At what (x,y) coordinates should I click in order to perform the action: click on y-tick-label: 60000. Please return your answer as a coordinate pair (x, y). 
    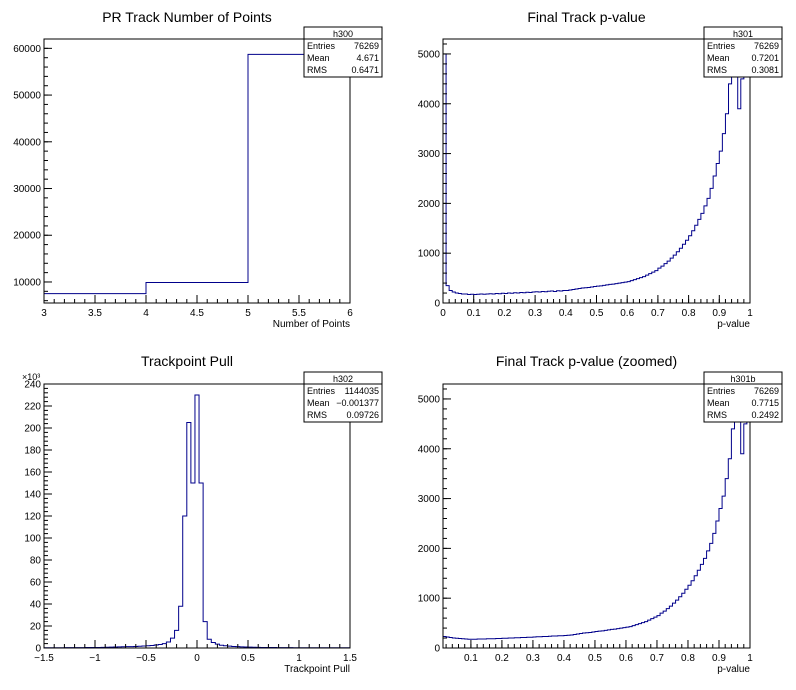
    Looking at the image, I should click on (27, 49).